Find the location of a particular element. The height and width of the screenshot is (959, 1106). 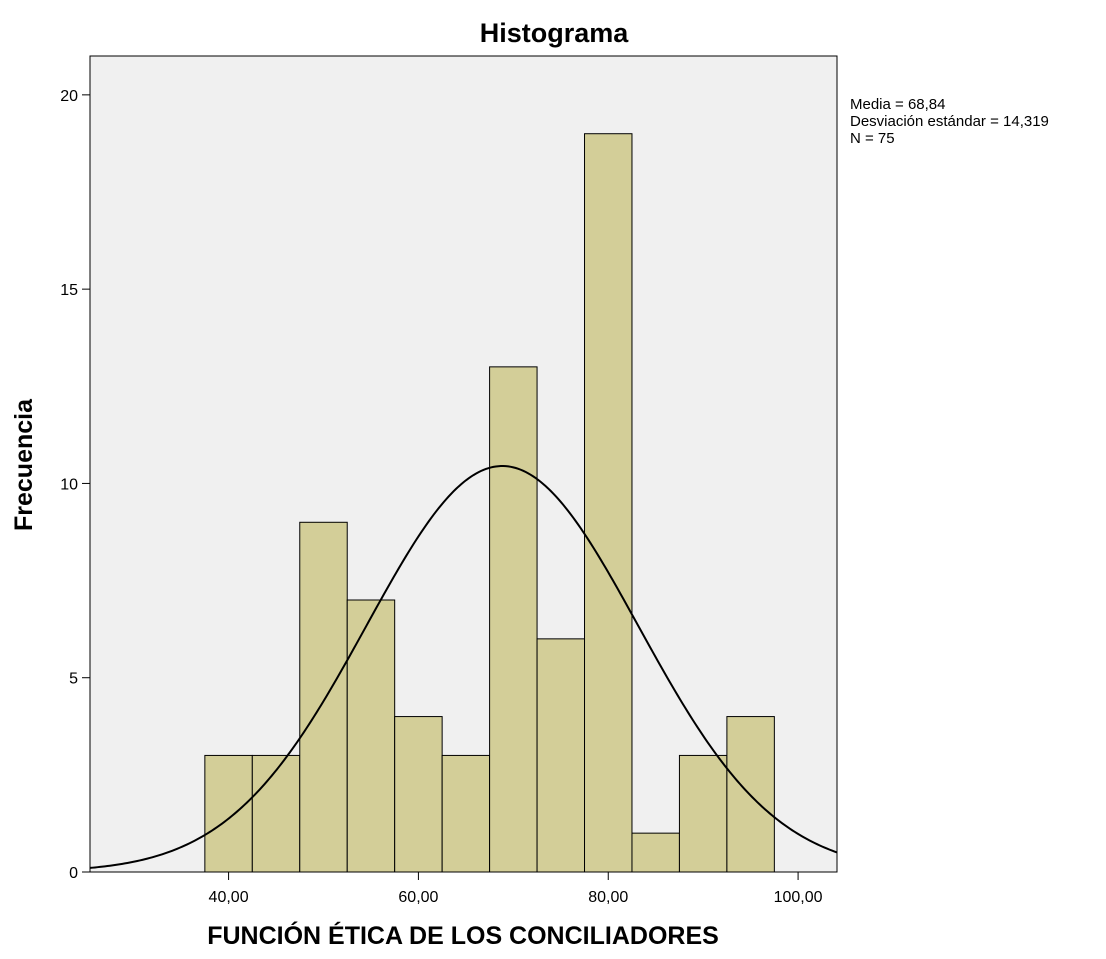

y-tick-label-4: 20 is located at coordinates (69, 96).